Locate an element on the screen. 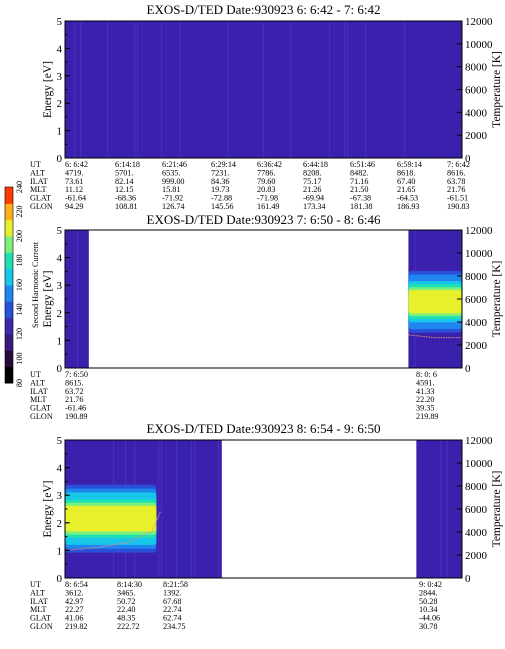  table-cell: 6:59:14 is located at coordinates (409, 164).